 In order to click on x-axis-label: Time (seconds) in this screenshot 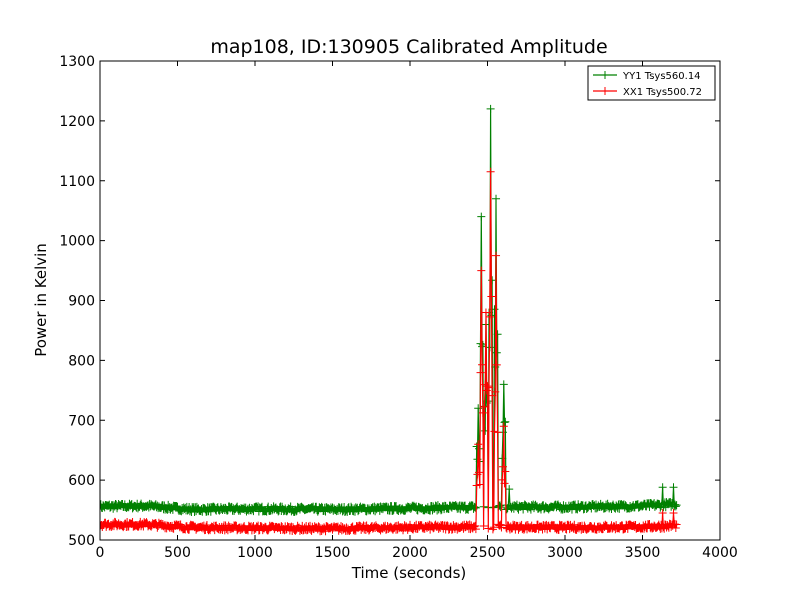, I will do `click(409, 573)`.